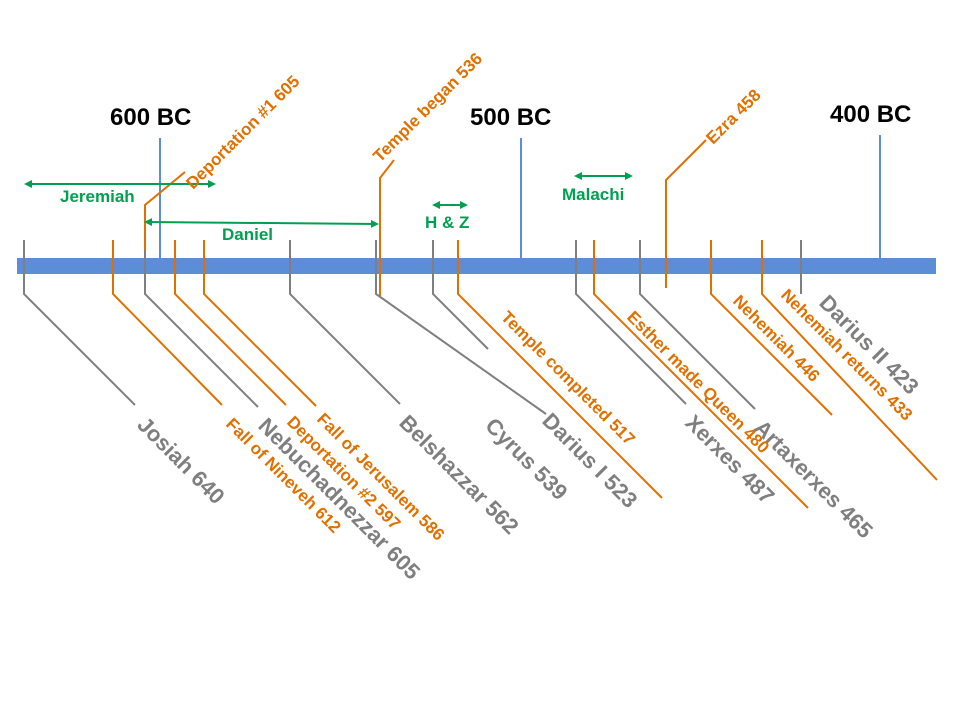  I want to click on leader-darius-i, so click(461, 327).